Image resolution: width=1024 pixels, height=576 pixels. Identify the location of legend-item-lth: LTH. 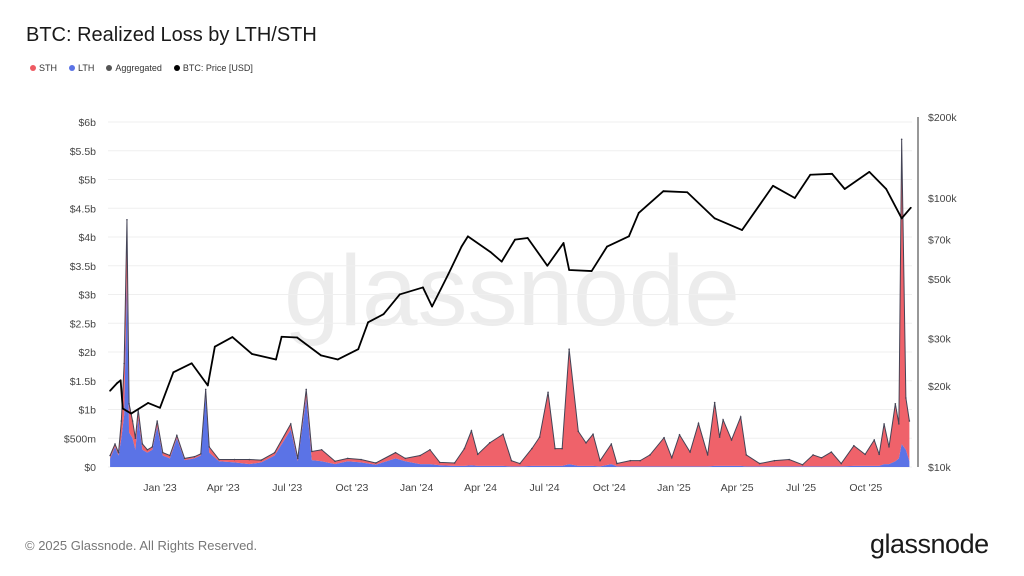
(81, 68).